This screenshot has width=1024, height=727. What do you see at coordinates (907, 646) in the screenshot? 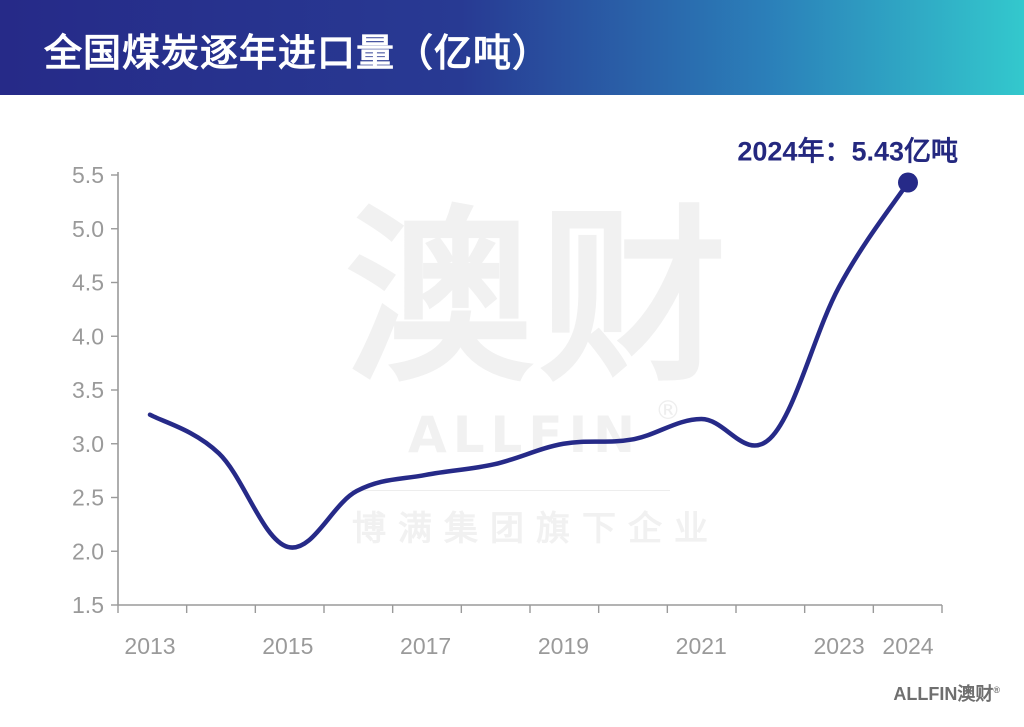
I see `x-tick-label: 2024` at bounding box center [907, 646].